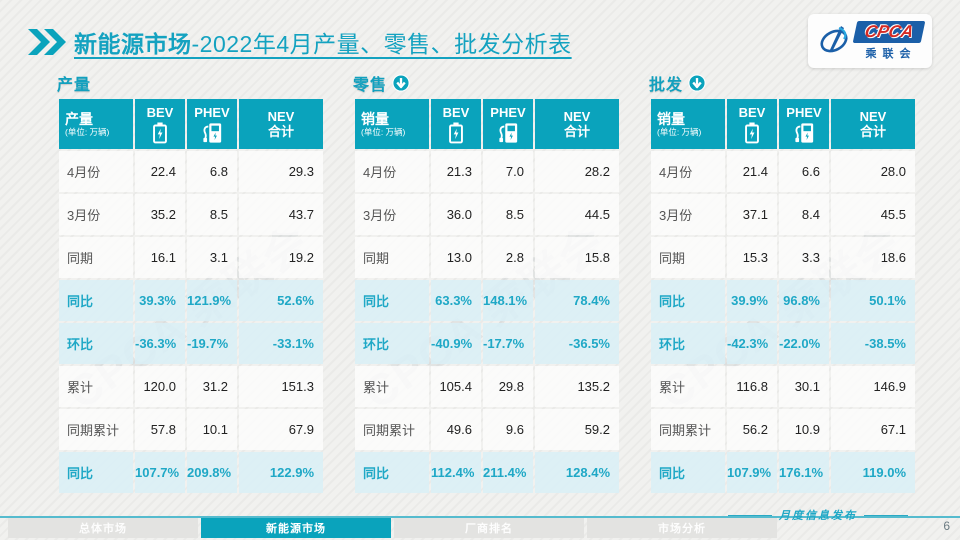  Describe the element at coordinates (873, 386) in the screenshot. I see `cell-value: 146.9` at that location.